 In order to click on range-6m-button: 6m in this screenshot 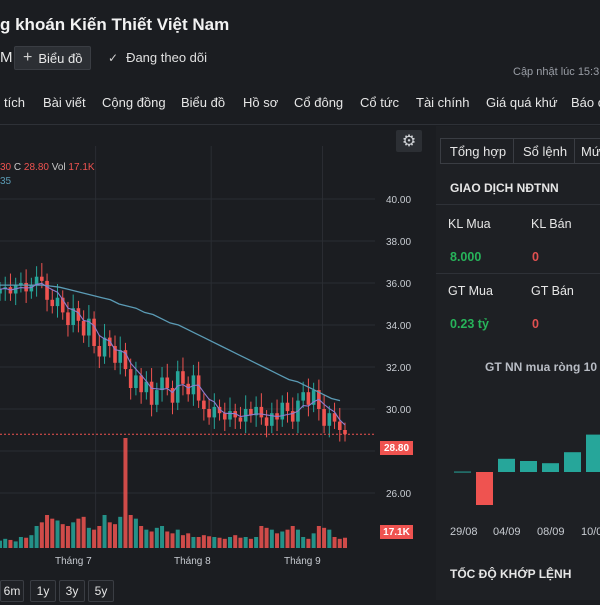, I will do `click(12, 591)`.